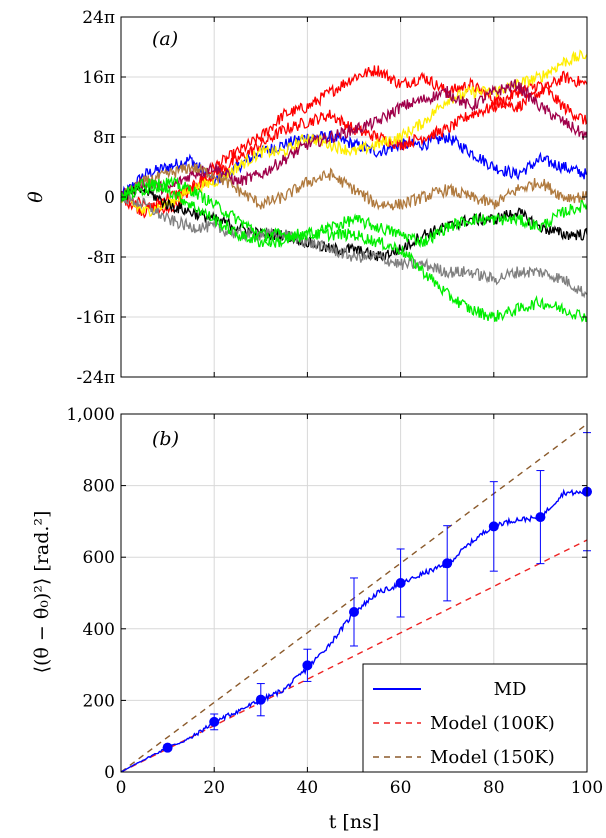 This screenshot has height=838, width=606. What do you see at coordinates (98, 18) in the screenshot?
I see `y-tick-label-a: 24π` at bounding box center [98, 18].